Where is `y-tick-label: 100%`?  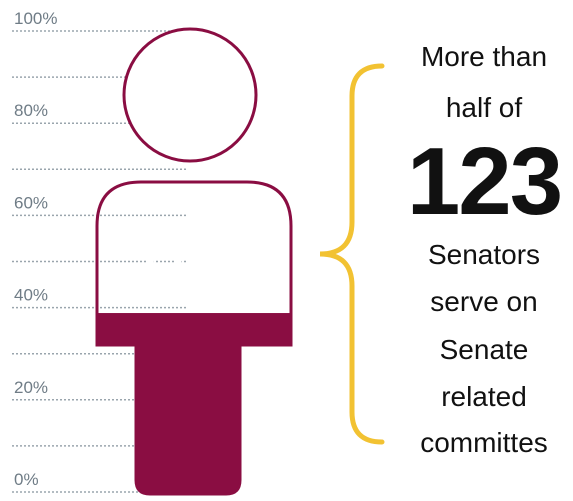
y-tick-label: 100% is located at coordinates (35, 18).